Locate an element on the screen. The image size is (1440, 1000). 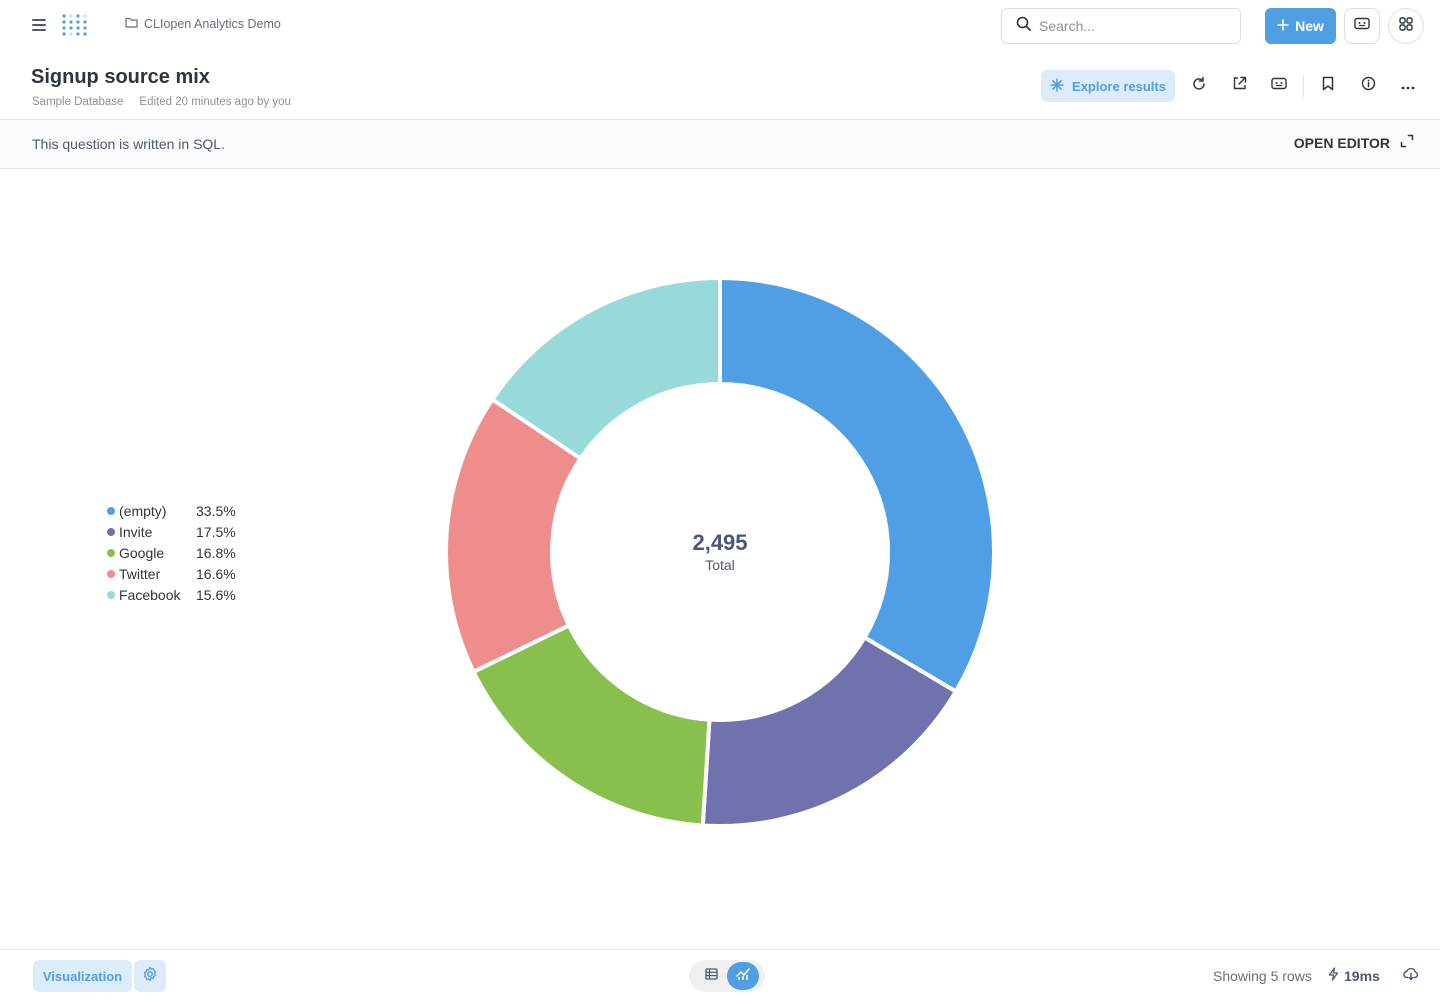
apps-button is located at coordinates (1406, 26).